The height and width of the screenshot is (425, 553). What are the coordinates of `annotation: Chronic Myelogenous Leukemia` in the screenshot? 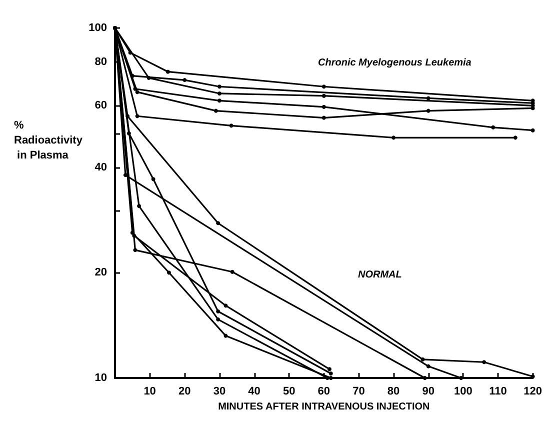 It's located at (395, 63).